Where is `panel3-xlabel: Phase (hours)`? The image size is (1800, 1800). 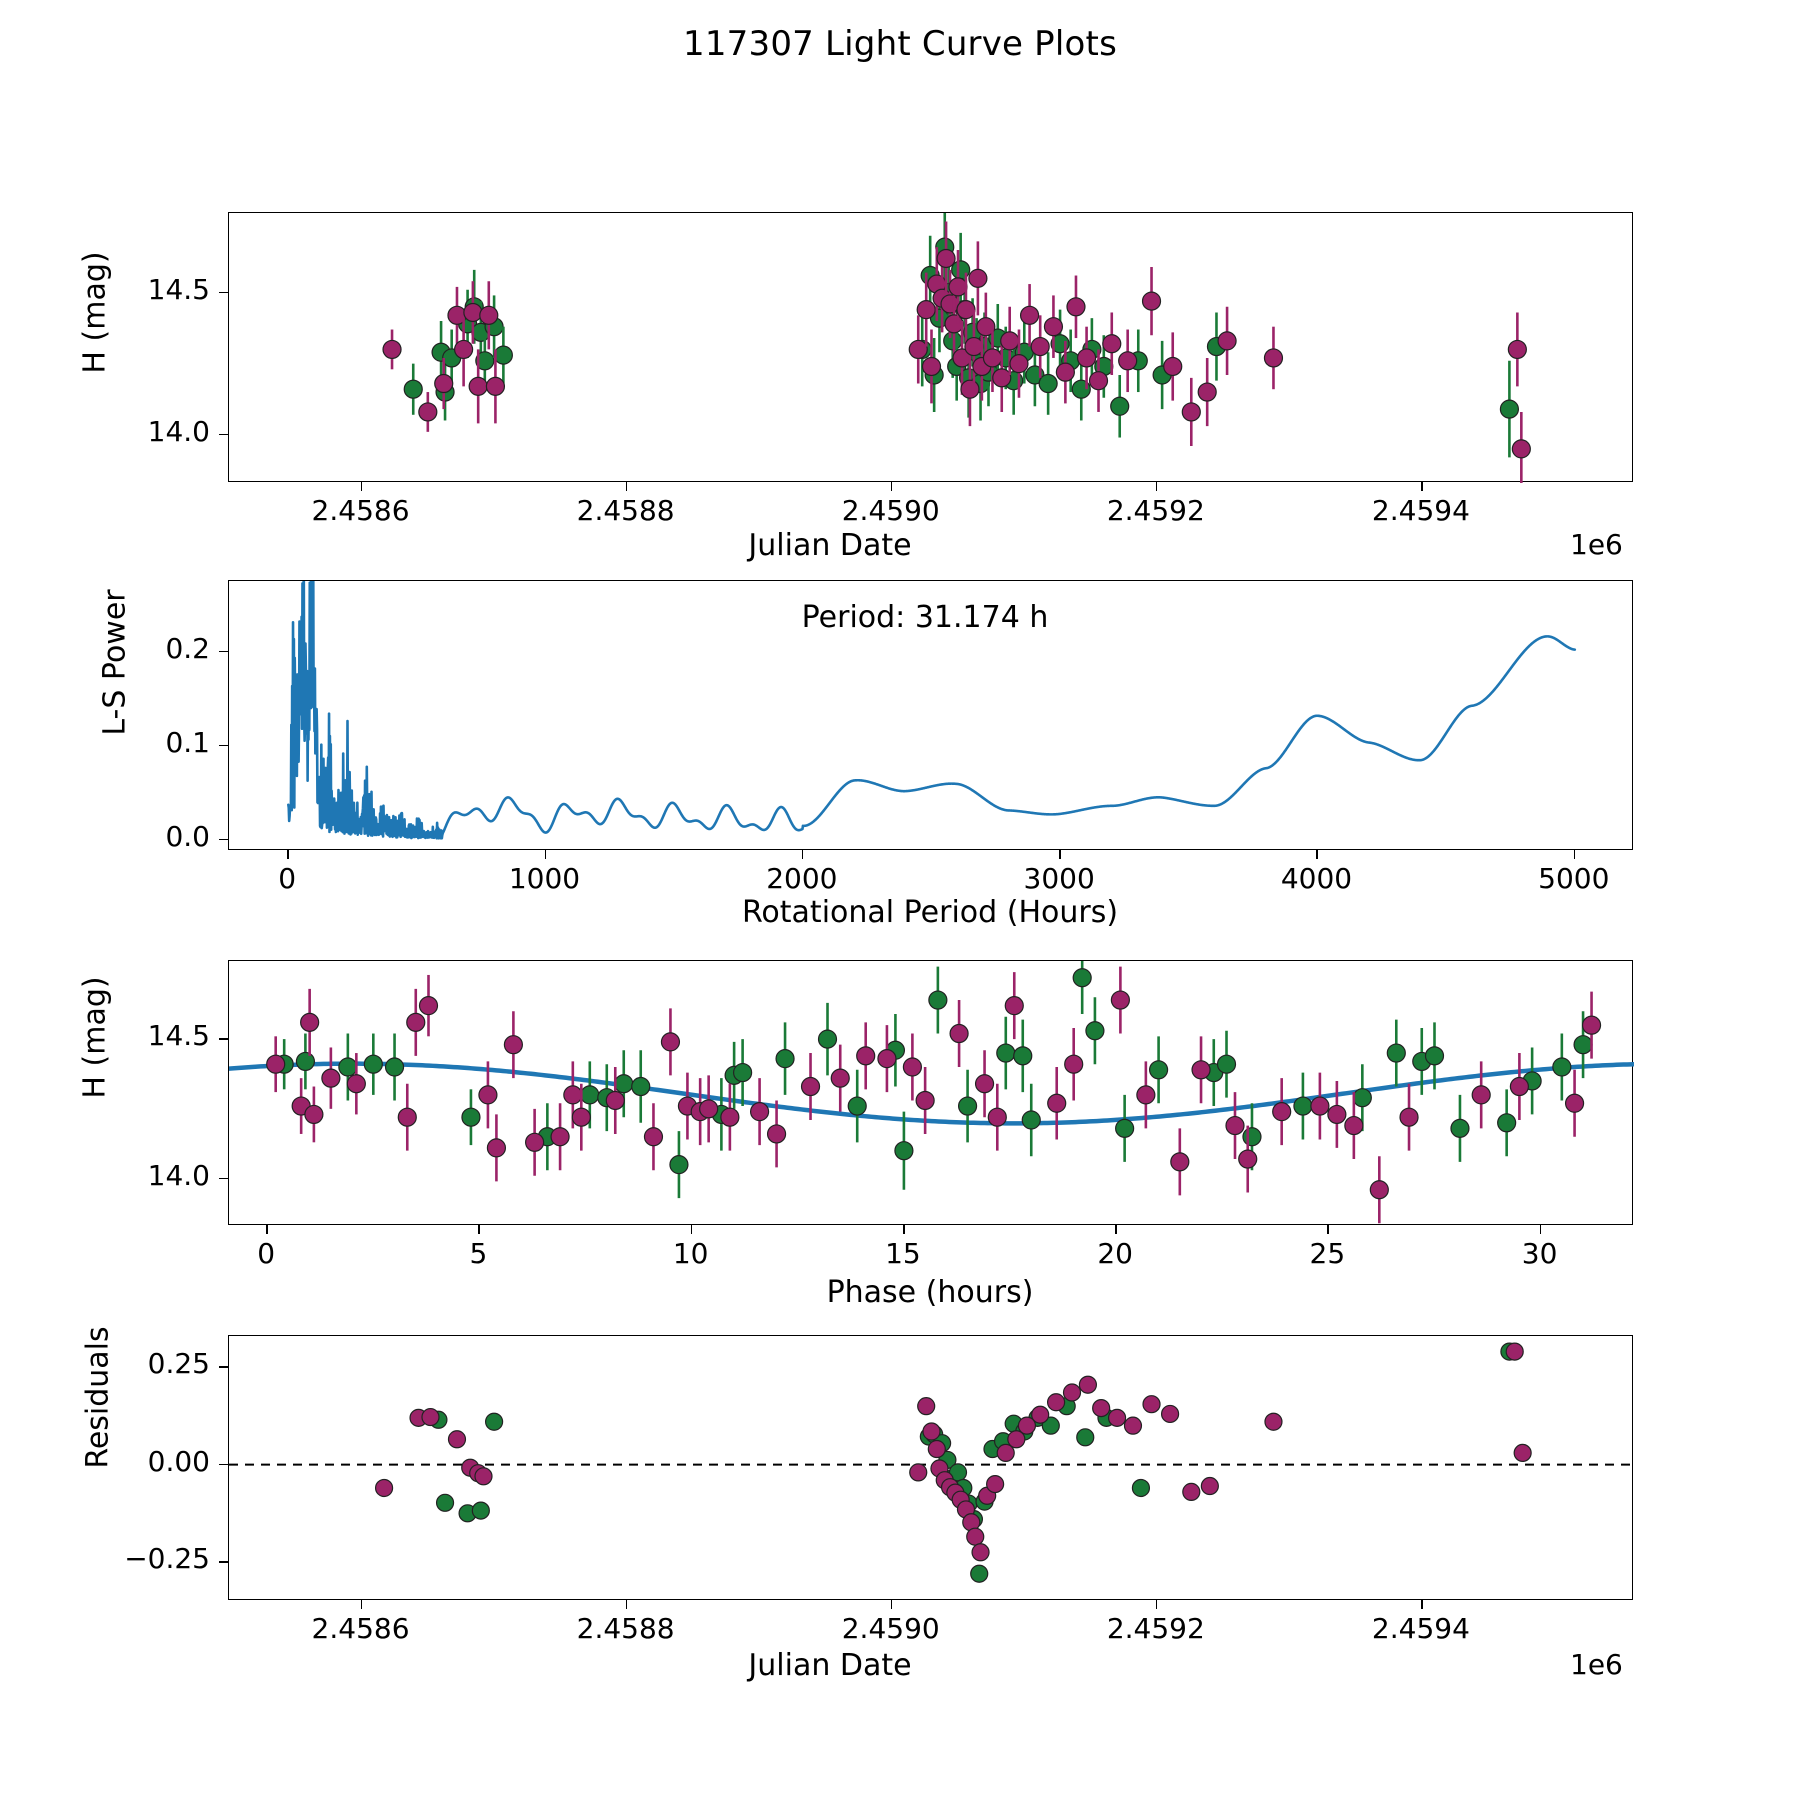 panel3-xlabel: Phase (hours) is located at coordinates (930, 1292).